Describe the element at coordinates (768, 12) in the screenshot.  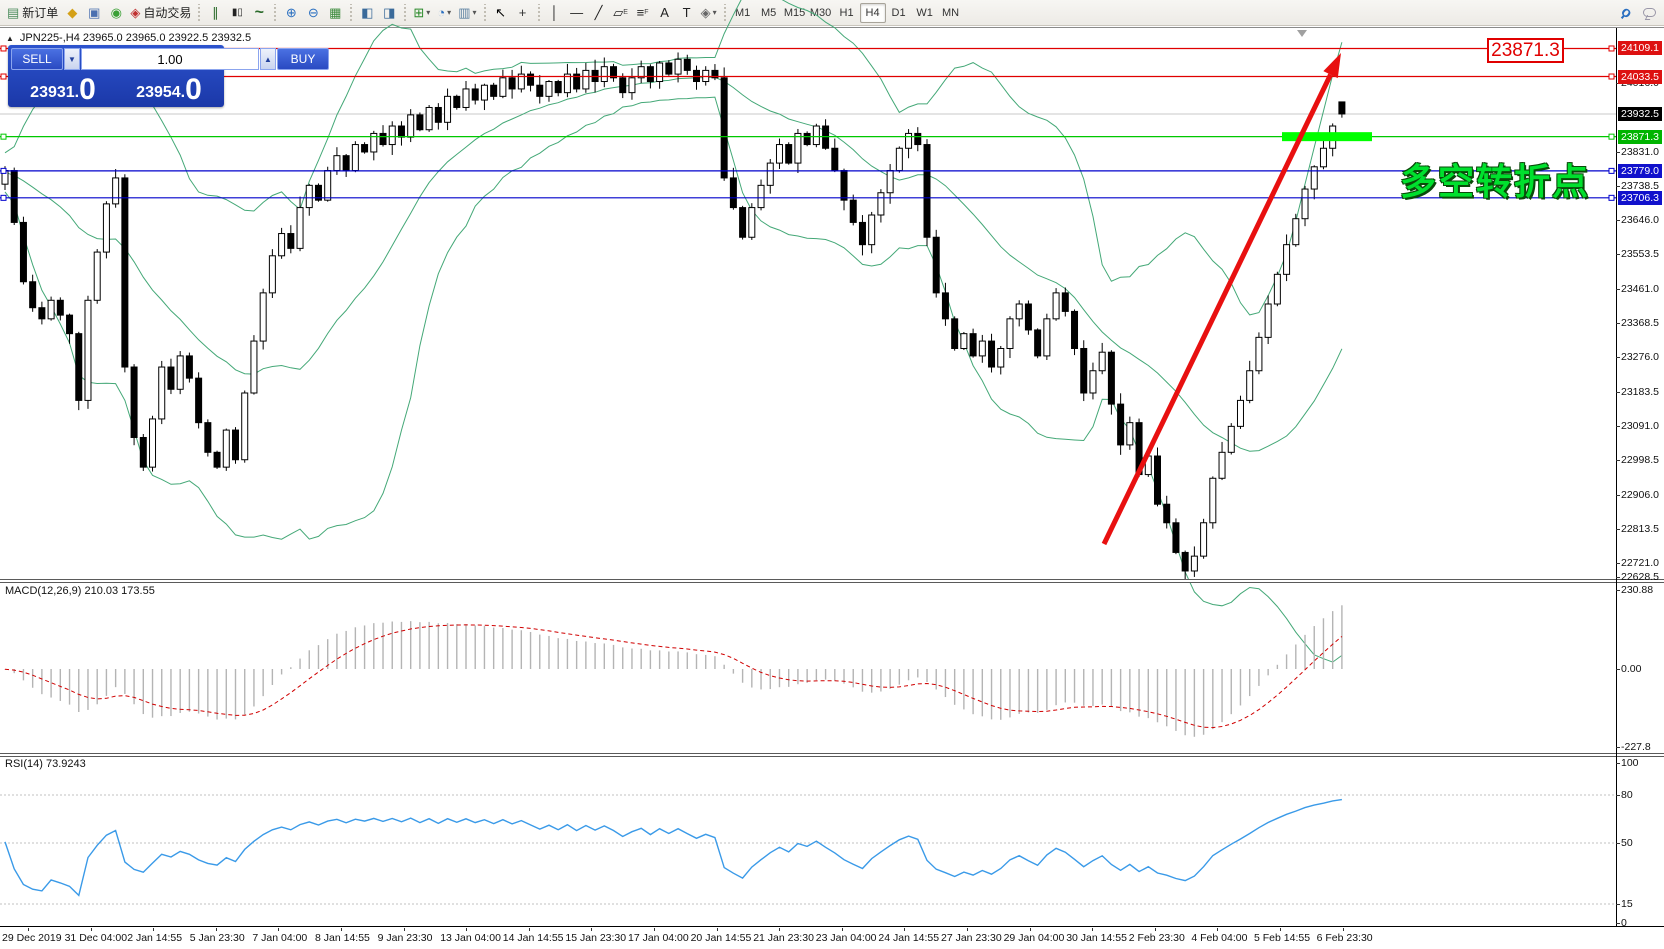
I see `timeframe-m5-button: M5` at that location.